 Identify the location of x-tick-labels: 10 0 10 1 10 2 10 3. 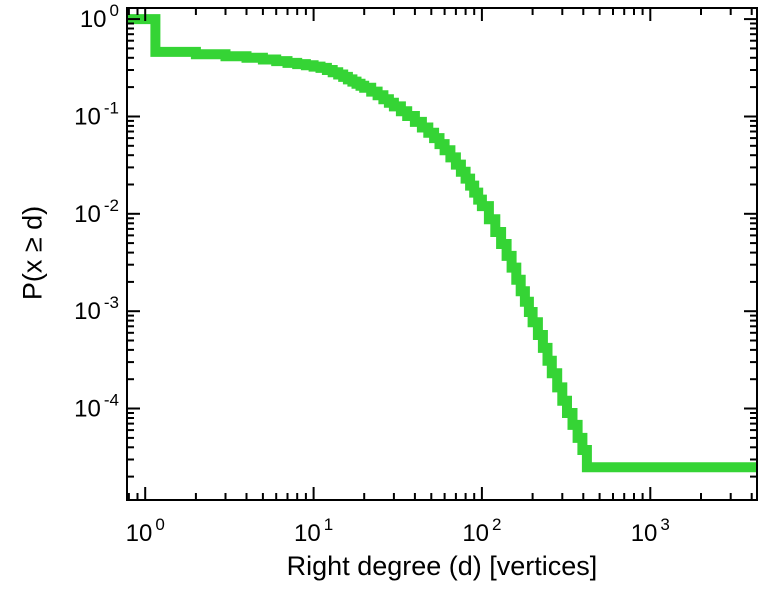
(398, 531).